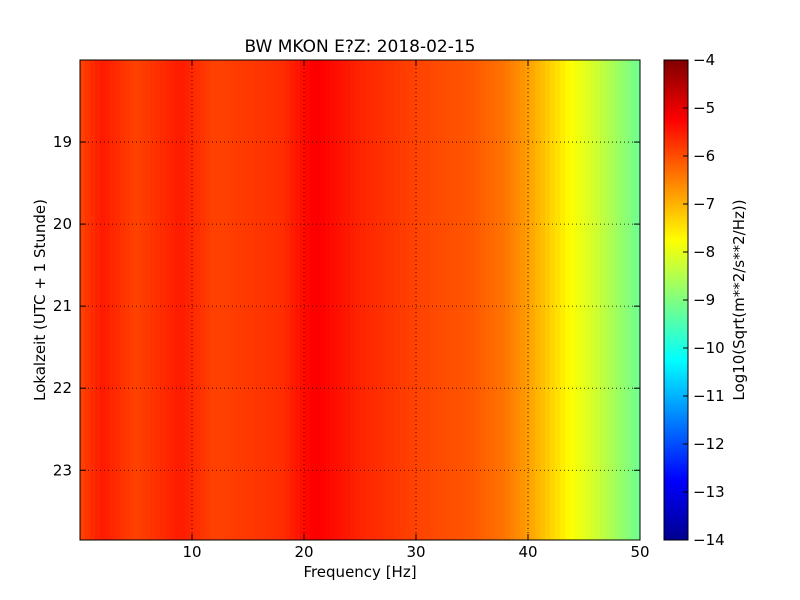 Image resolution: width=800 pixels, height=600 pixels. I want to click on colorbar-tick-label: −9, so click(704, 300).